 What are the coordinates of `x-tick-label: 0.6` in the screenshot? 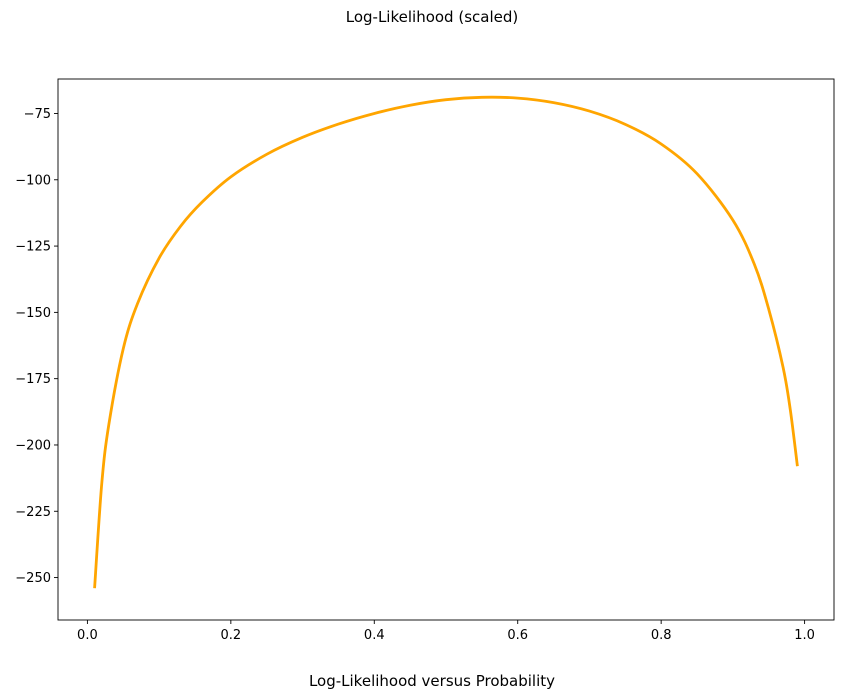 It's located at (517, 635).